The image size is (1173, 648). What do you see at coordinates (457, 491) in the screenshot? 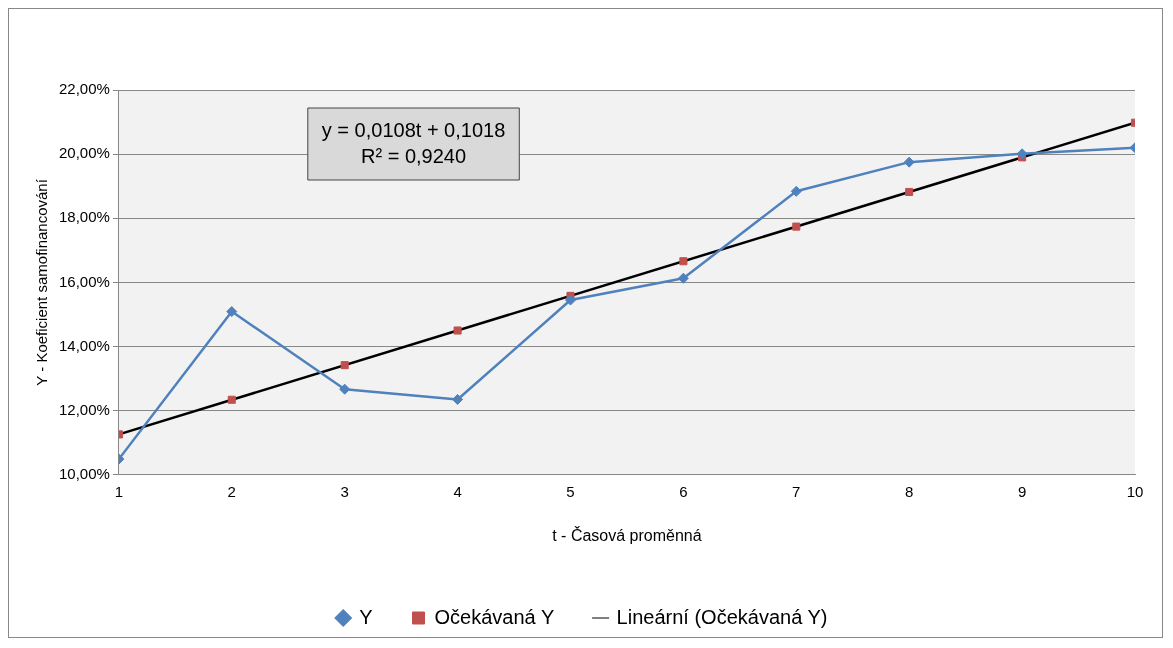
I see `x-tick-label: 4` at bounding box center [457, 491].